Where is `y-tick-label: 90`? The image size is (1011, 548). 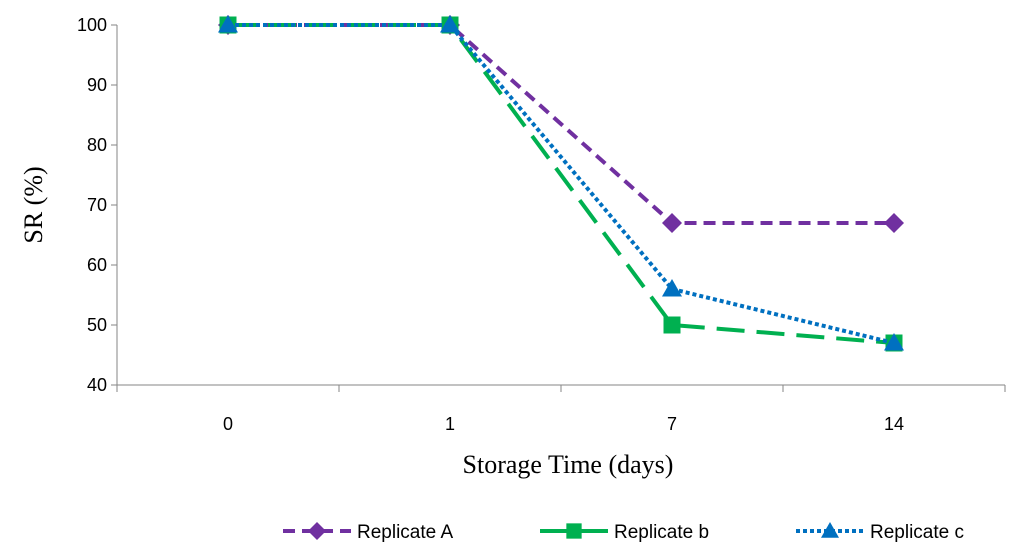 y-tick-label: 90 is located at coordinates (97, 85).